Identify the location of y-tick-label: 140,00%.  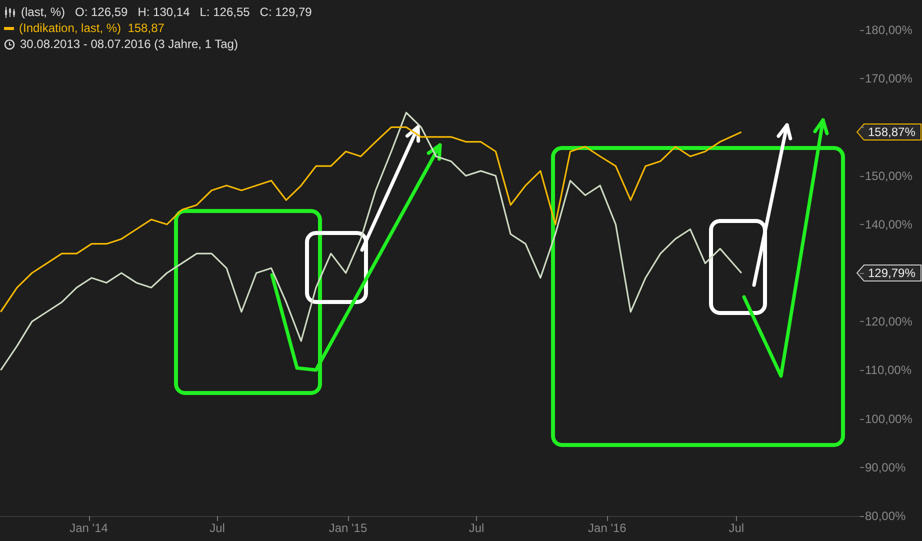
(889, 224).